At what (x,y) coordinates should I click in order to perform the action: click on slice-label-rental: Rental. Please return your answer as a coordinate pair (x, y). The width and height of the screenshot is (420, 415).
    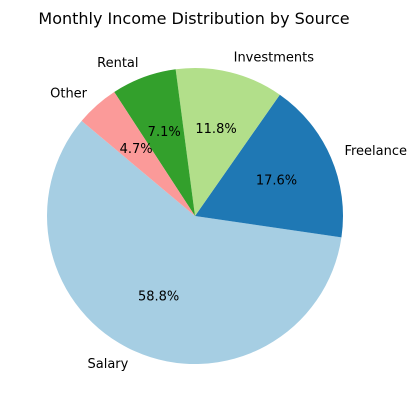
    Looking at the image, I should click on (117, 63).